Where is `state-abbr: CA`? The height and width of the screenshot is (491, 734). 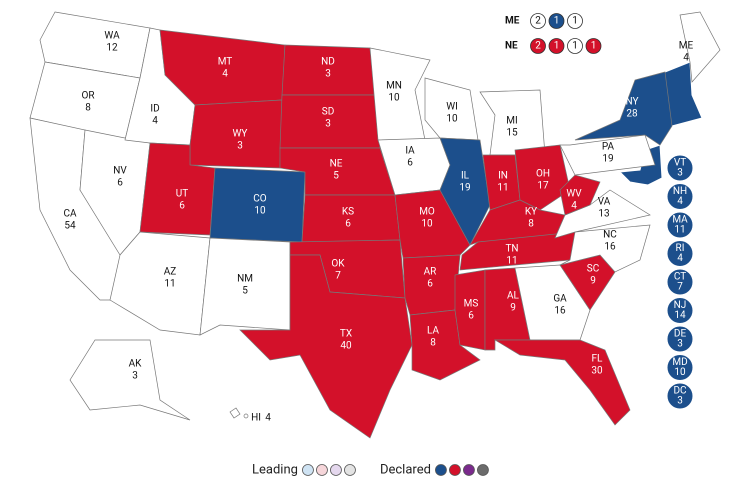 state-abbr: CA is located at coordinates (70, 214).